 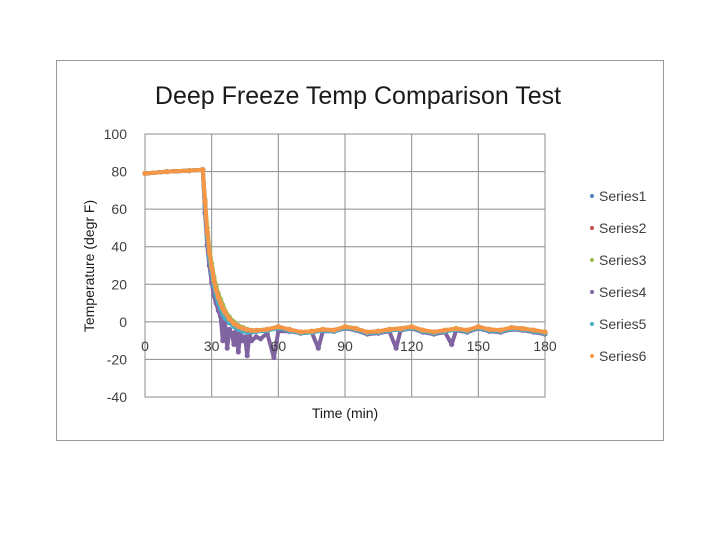 I want to click on y-axis-ticks: 100 80 60 40 20 0 -20 -40, so click(x=116, y=265).